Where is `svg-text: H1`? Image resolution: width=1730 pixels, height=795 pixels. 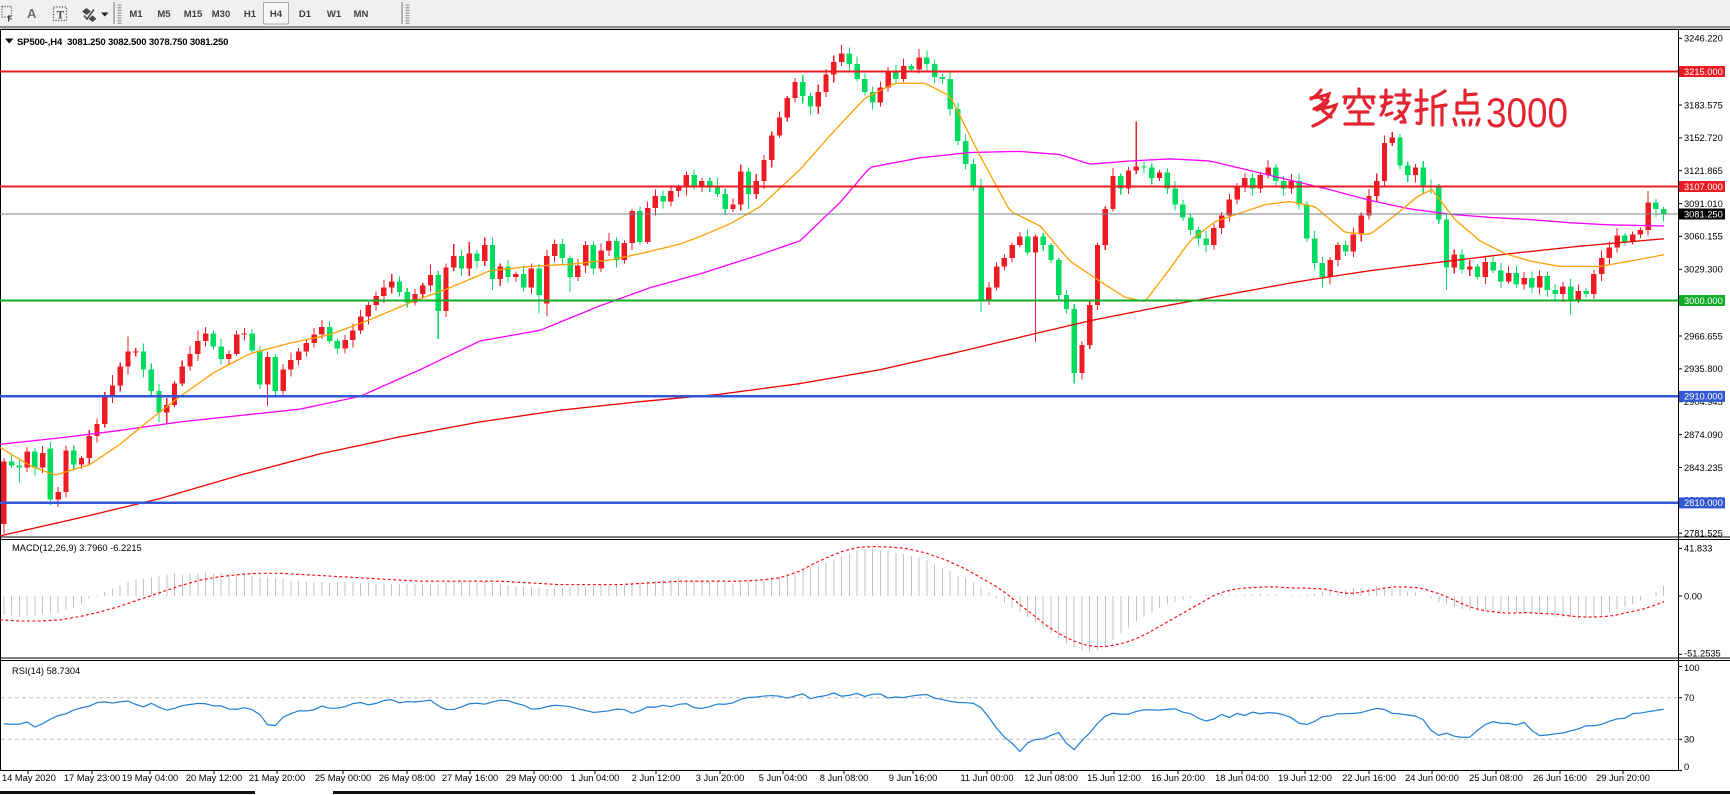
svg-text: H1 is located at coordinates (250, 14).